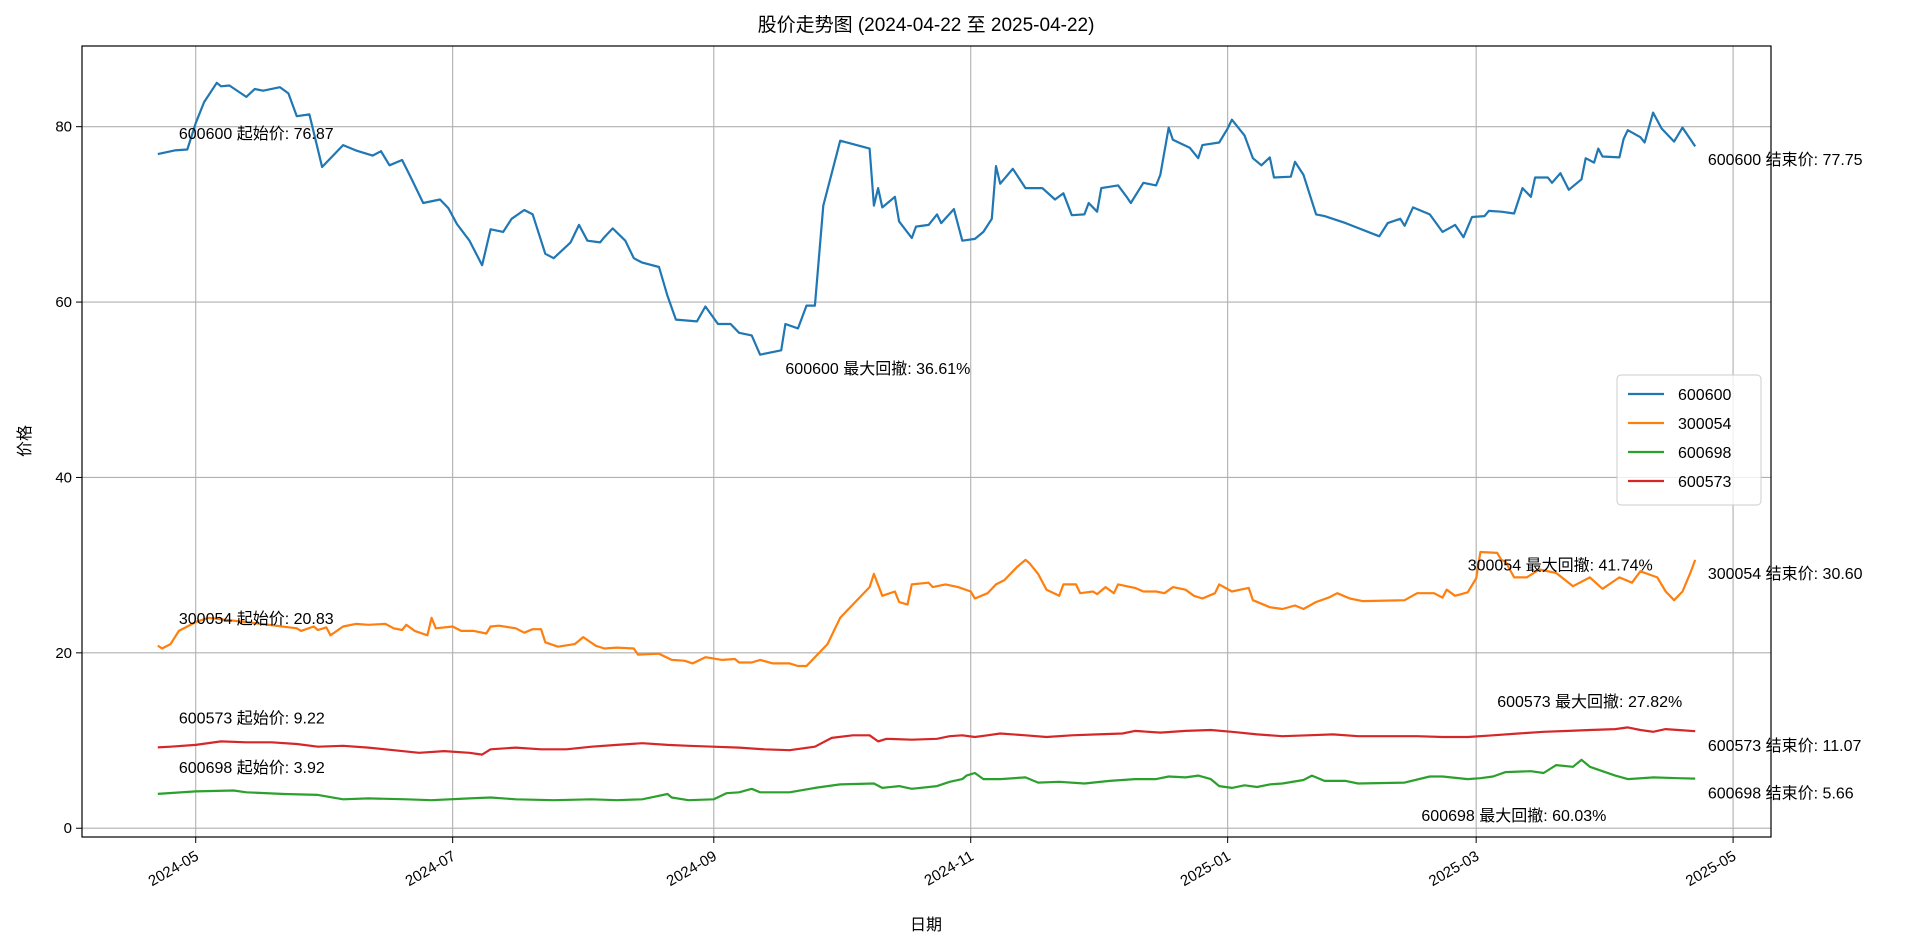 Image resolution: width=1920 pixels, height=948 pixels. I want to click on legend-label-600573: 600573, so click(1704, 482).